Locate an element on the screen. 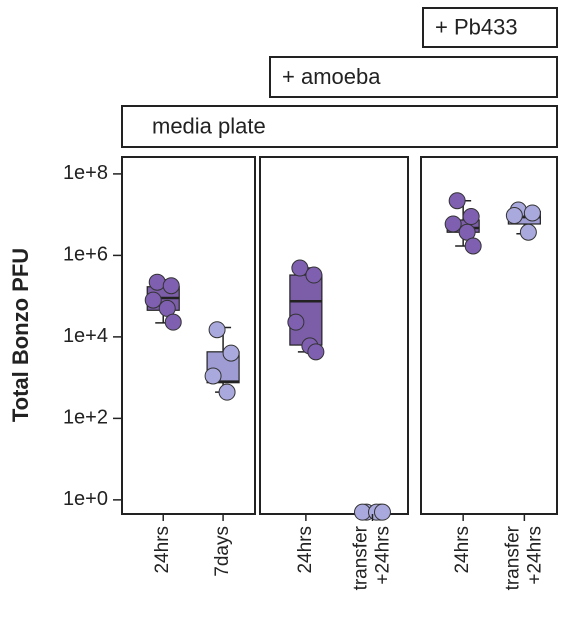 This screenshot has height=638, width=567. facet-header-label: + amoeba is located at coordinates (331, 76).